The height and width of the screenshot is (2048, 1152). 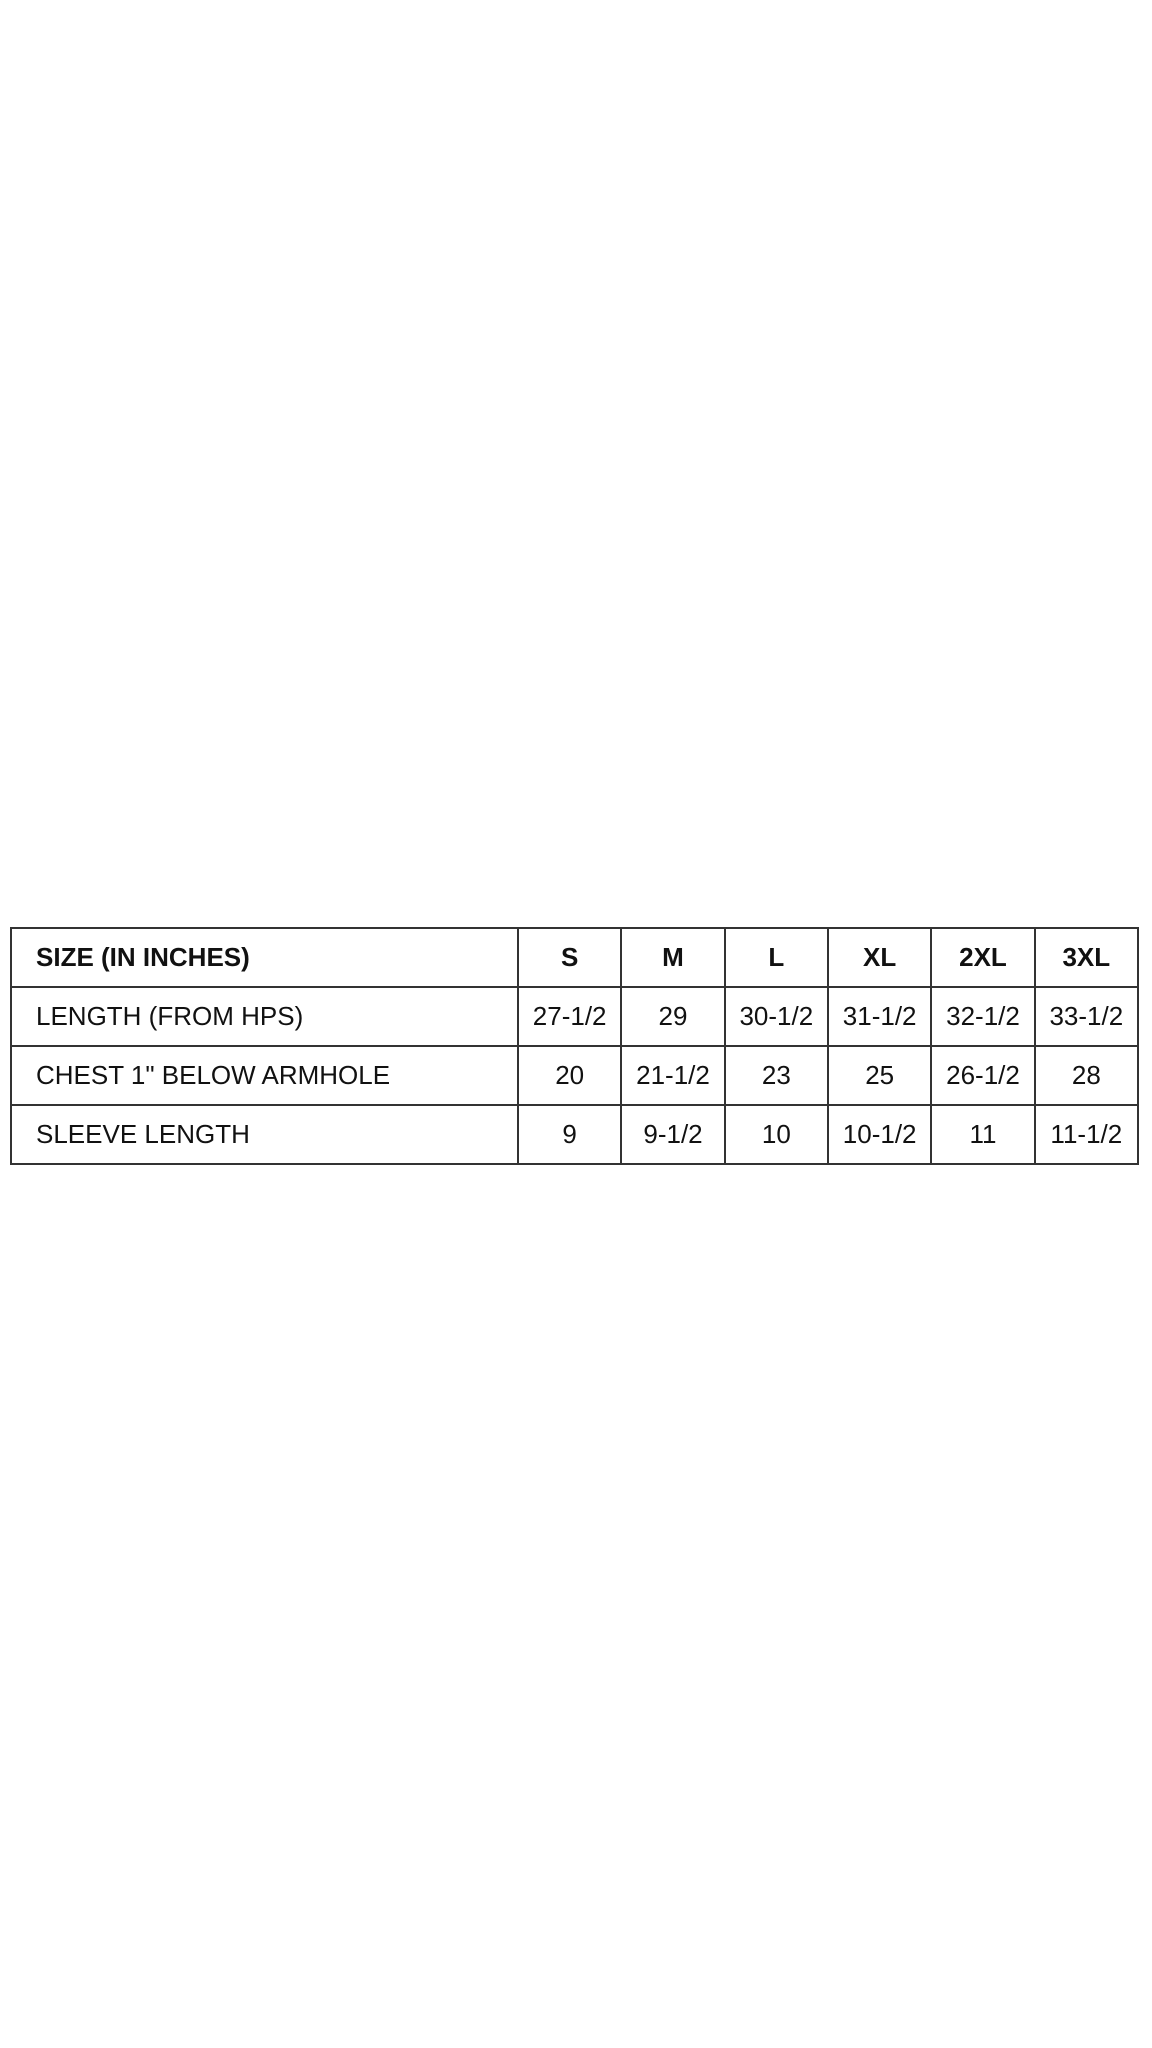 What do you see at coordinates (776, 957) in the screenshot?
I see `size-l: L` at bounding box center [776, 957].